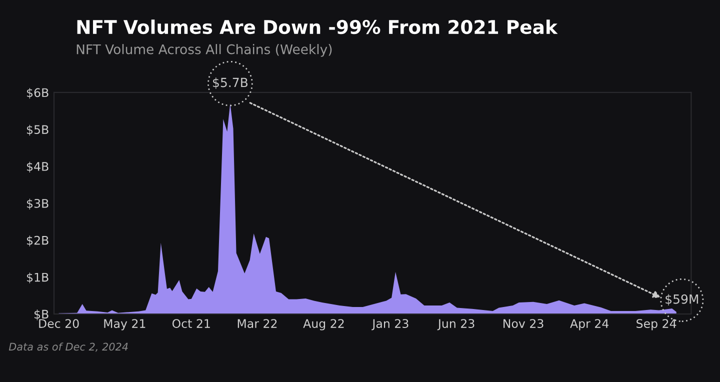 Image resolution: width=720 pixels, height=382 pixels. Describe the element at coordinates (682, 300) in the screenshot. I see `annotation: $59M` at that location.